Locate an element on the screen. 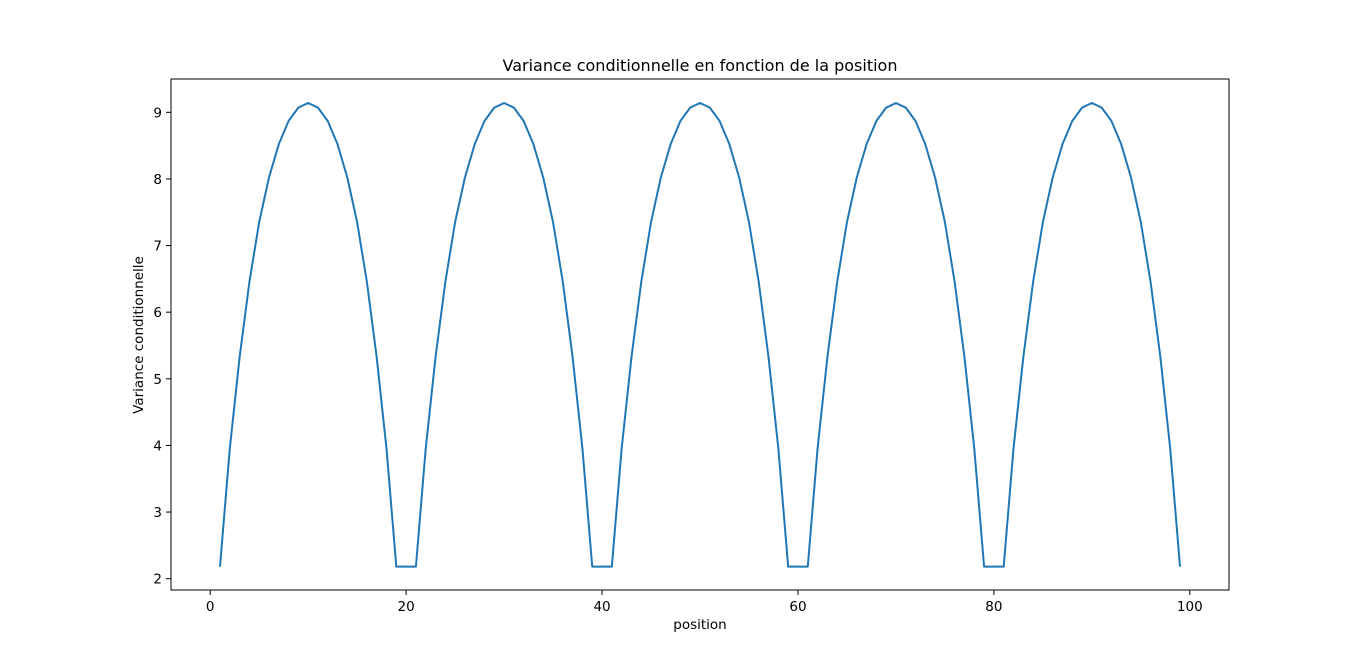  x-axis-label: position is located at coordinates (699, 625).